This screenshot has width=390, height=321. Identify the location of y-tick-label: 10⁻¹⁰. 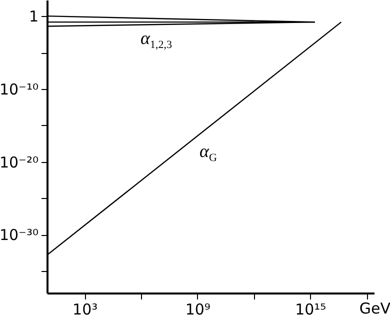
(19, 89).